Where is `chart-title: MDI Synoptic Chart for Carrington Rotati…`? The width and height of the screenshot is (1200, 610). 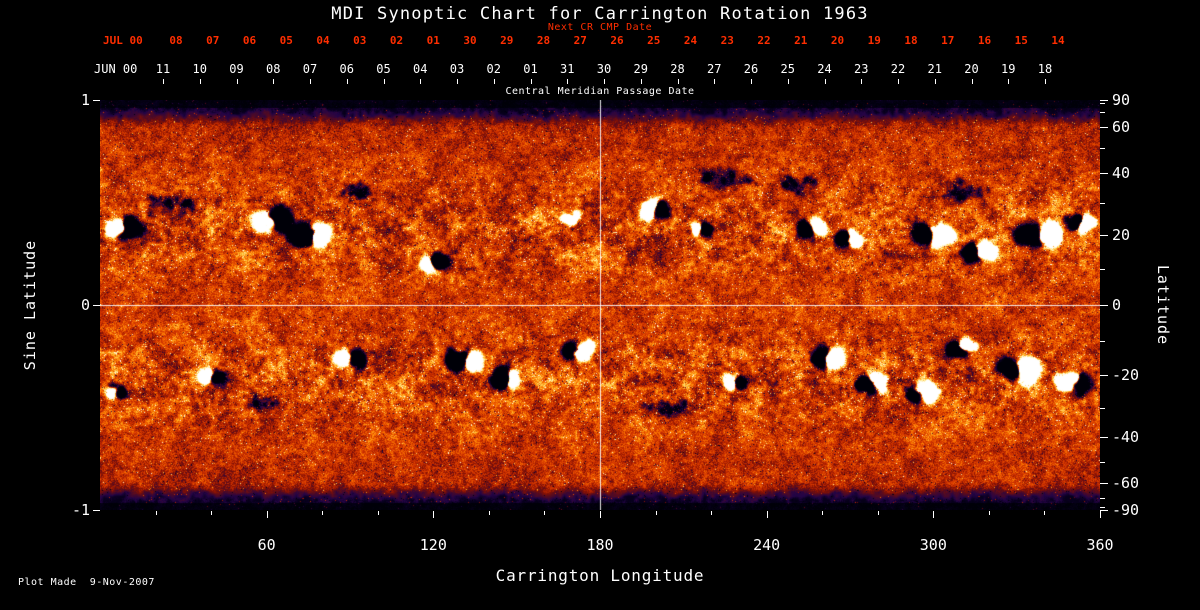 chart-title: MDI Synoptic Chart for Carrington Rotati… is located at coordinates (600, 14).